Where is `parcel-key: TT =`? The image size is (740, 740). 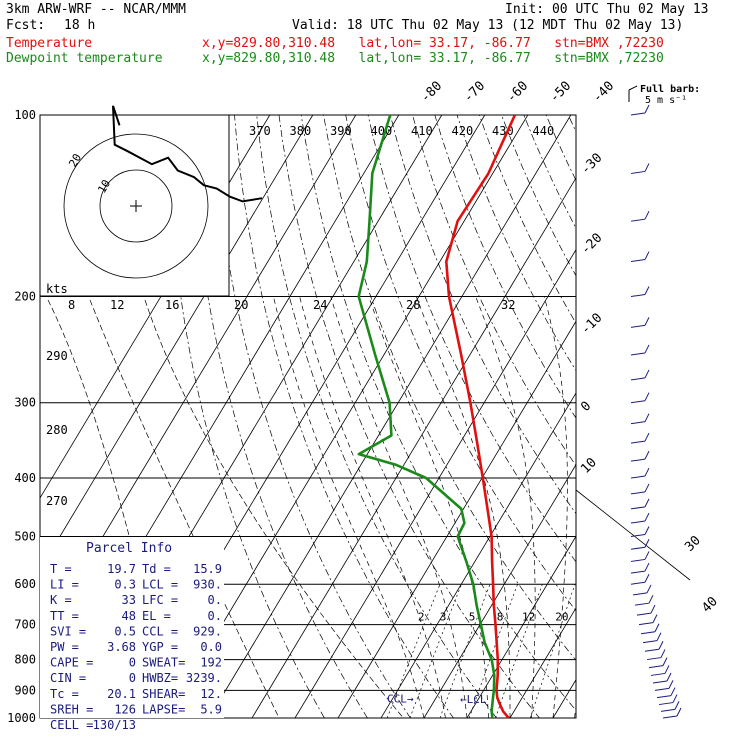 parcel-key: TT = is located at coordinates (64, 616).